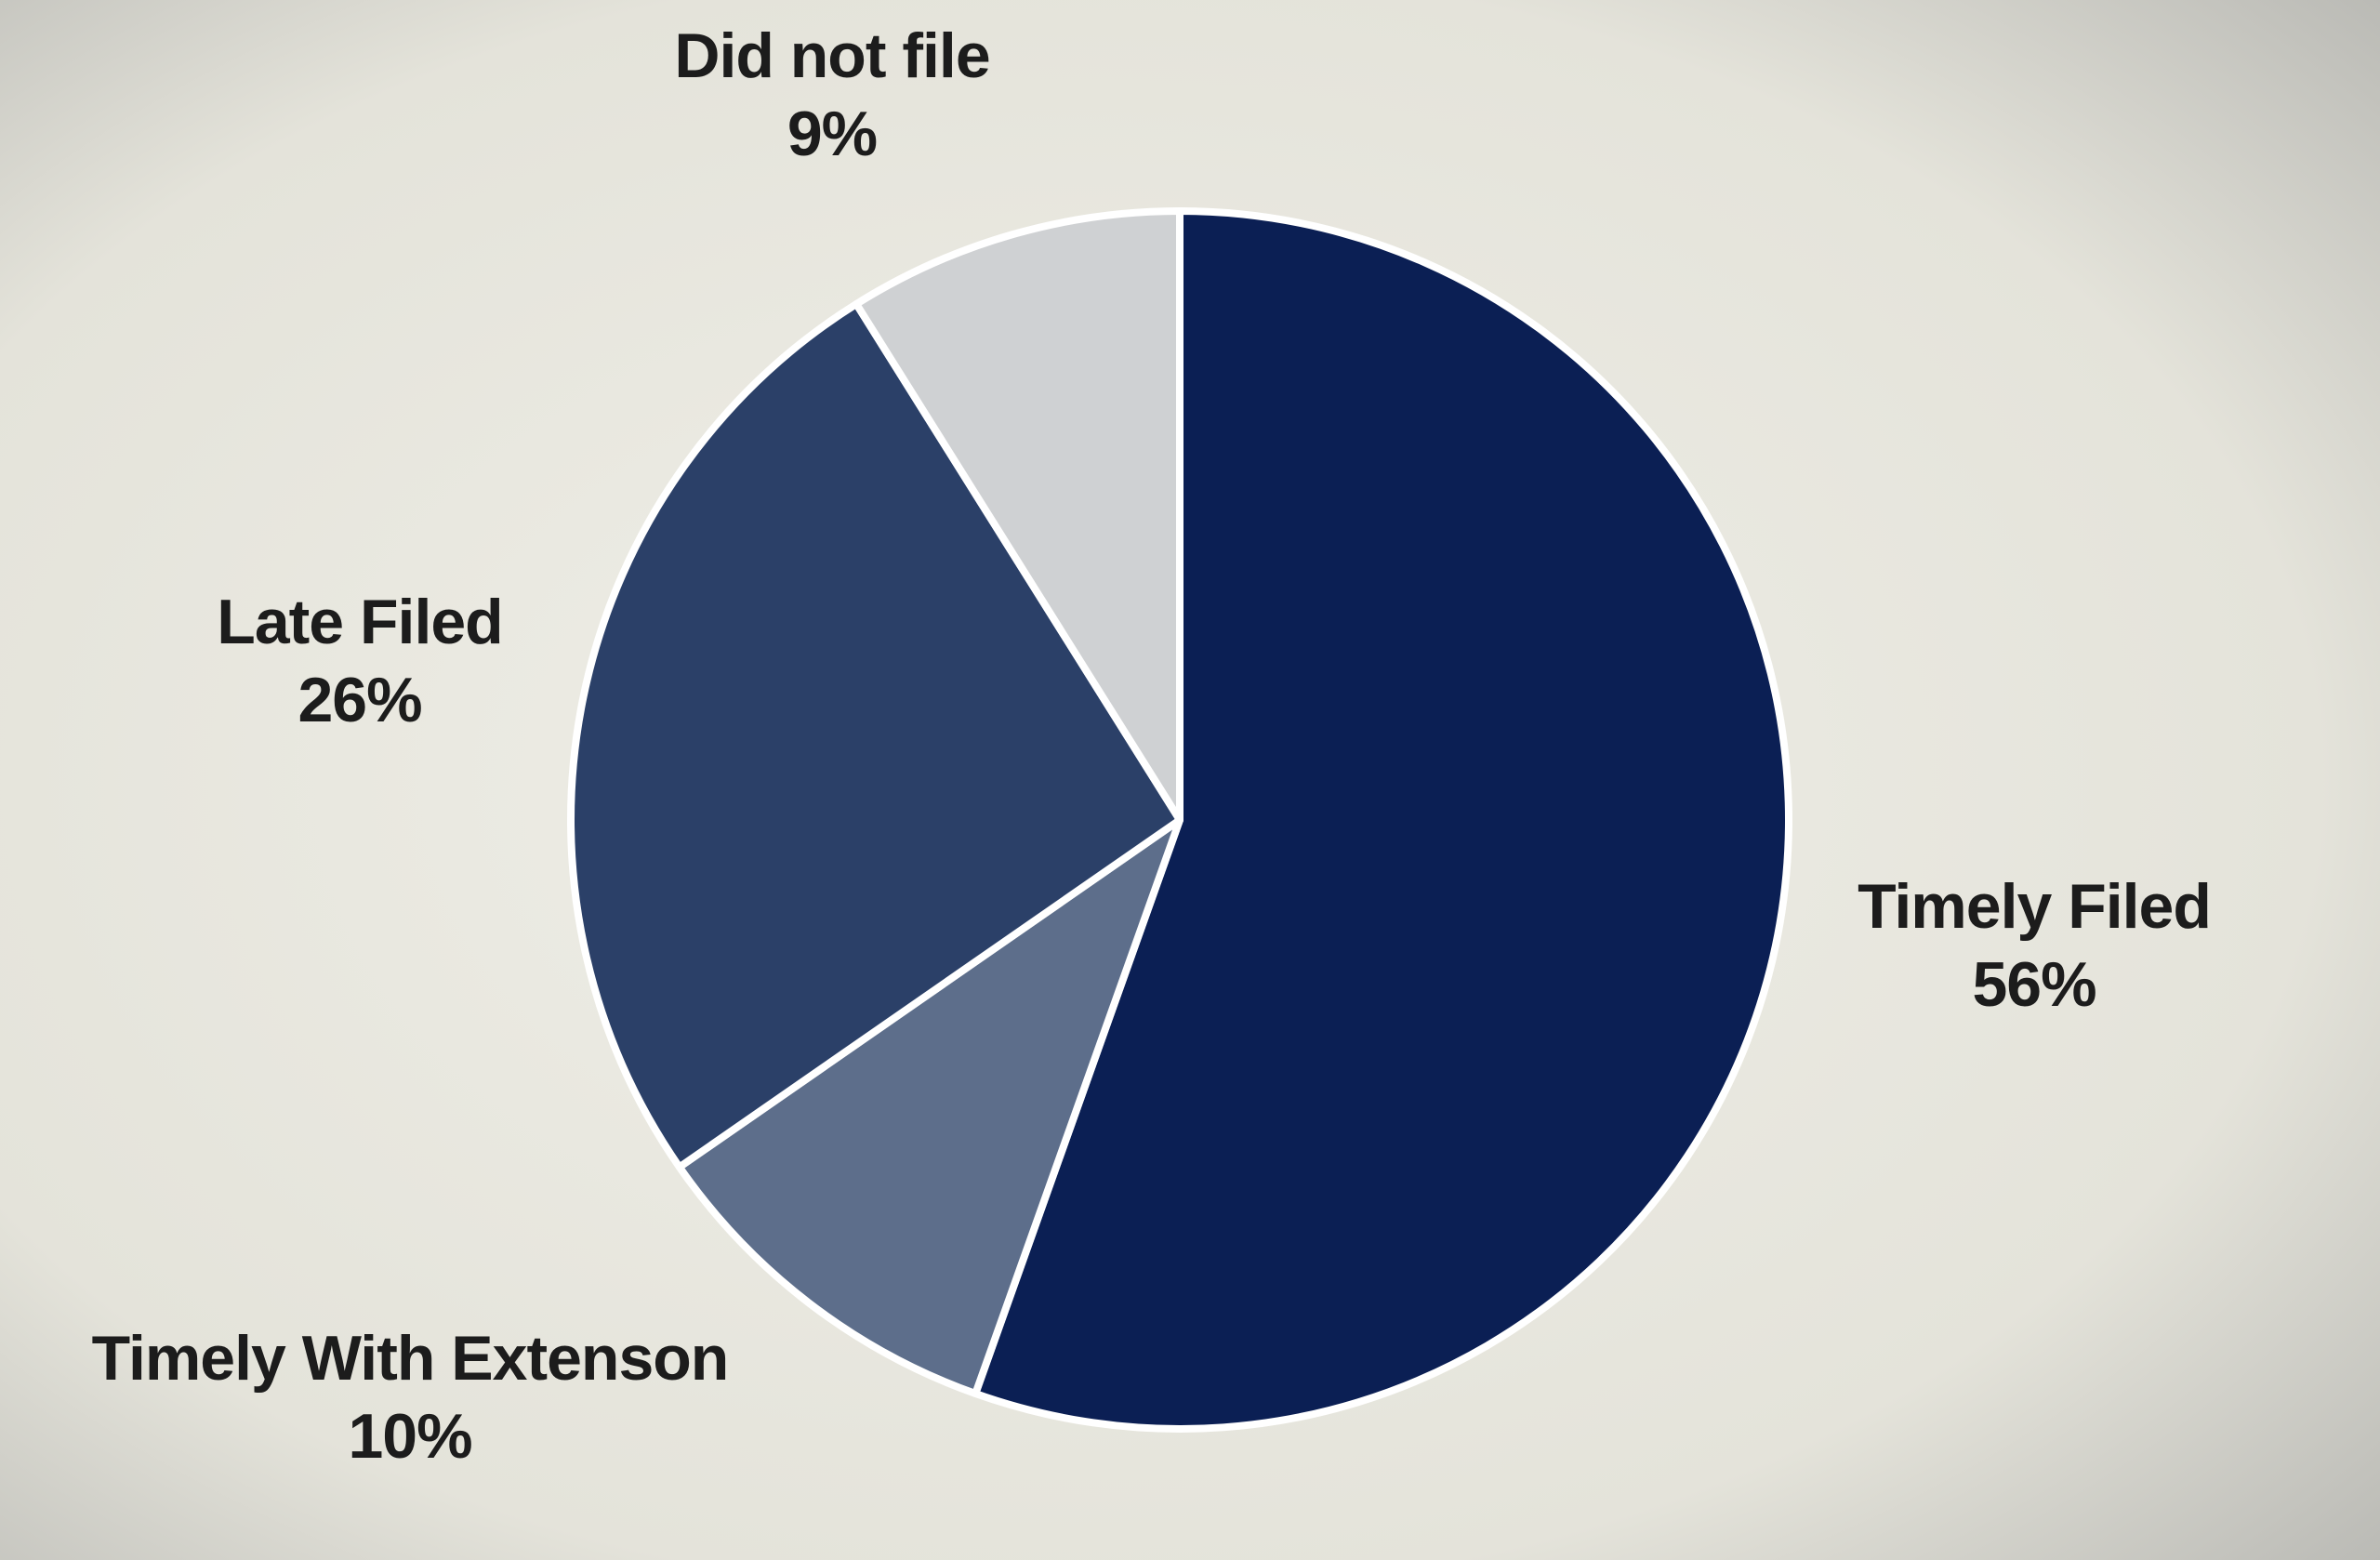 This screenshot has width=2380, height=1560. I want to click on slice-label: Timely With Extenson, so click(410, 1358).